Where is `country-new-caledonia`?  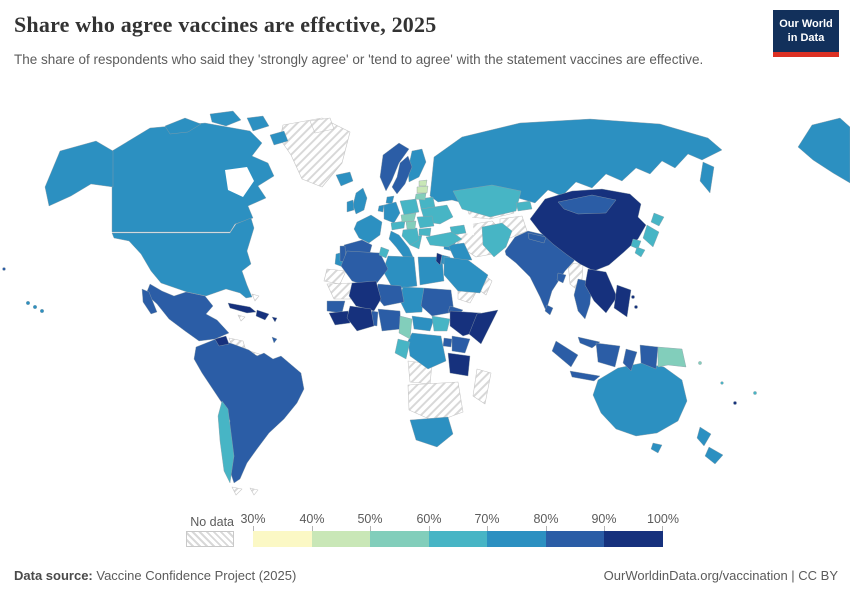
country-new-caledonia is located at coordinates (735, 403).